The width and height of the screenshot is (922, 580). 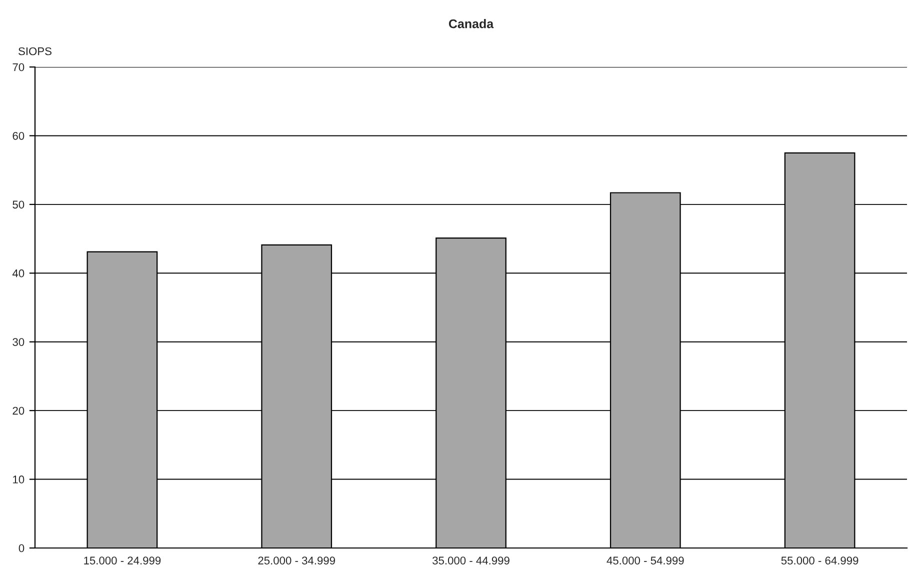 What do you see at coordinates (18, 67) in the screenshot?
I see `y-tick-label: 70` at bounding box center [18, 67].